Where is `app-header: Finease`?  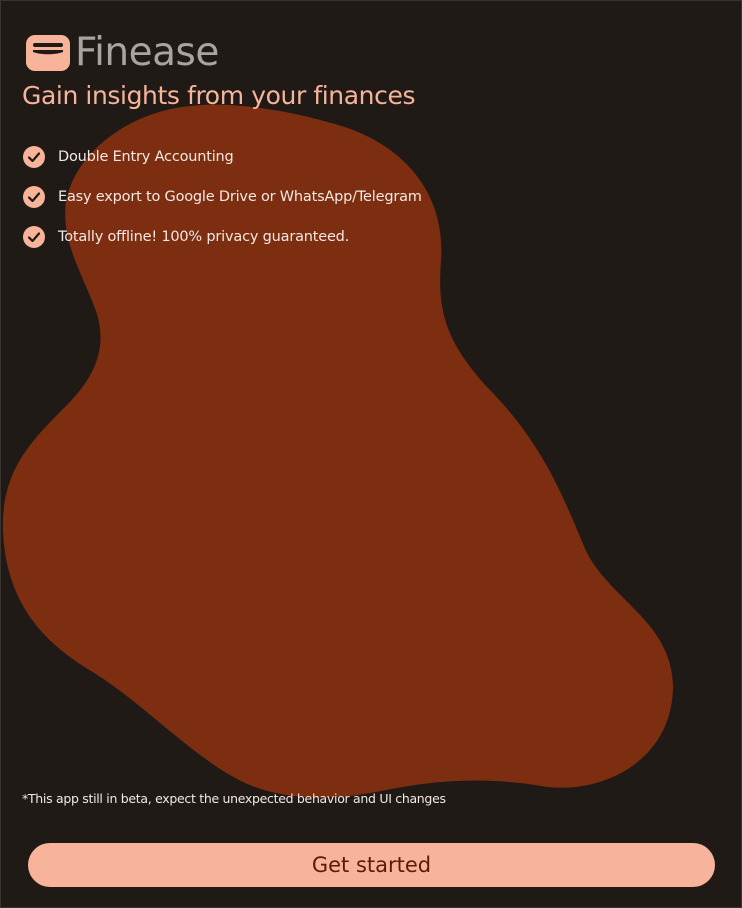 app-header: Finease is located at coordinates (122, 53).